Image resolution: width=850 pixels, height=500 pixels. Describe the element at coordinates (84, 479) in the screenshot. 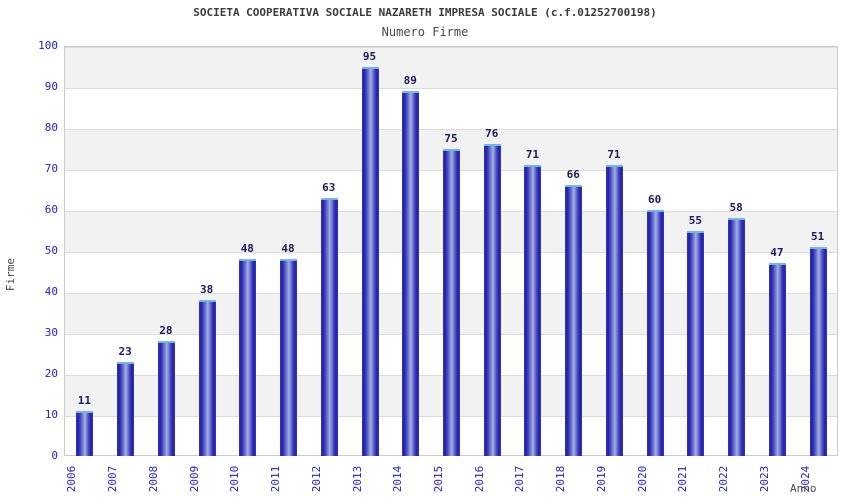

I see `x-axis-tick-wrap: 2006` at that location.